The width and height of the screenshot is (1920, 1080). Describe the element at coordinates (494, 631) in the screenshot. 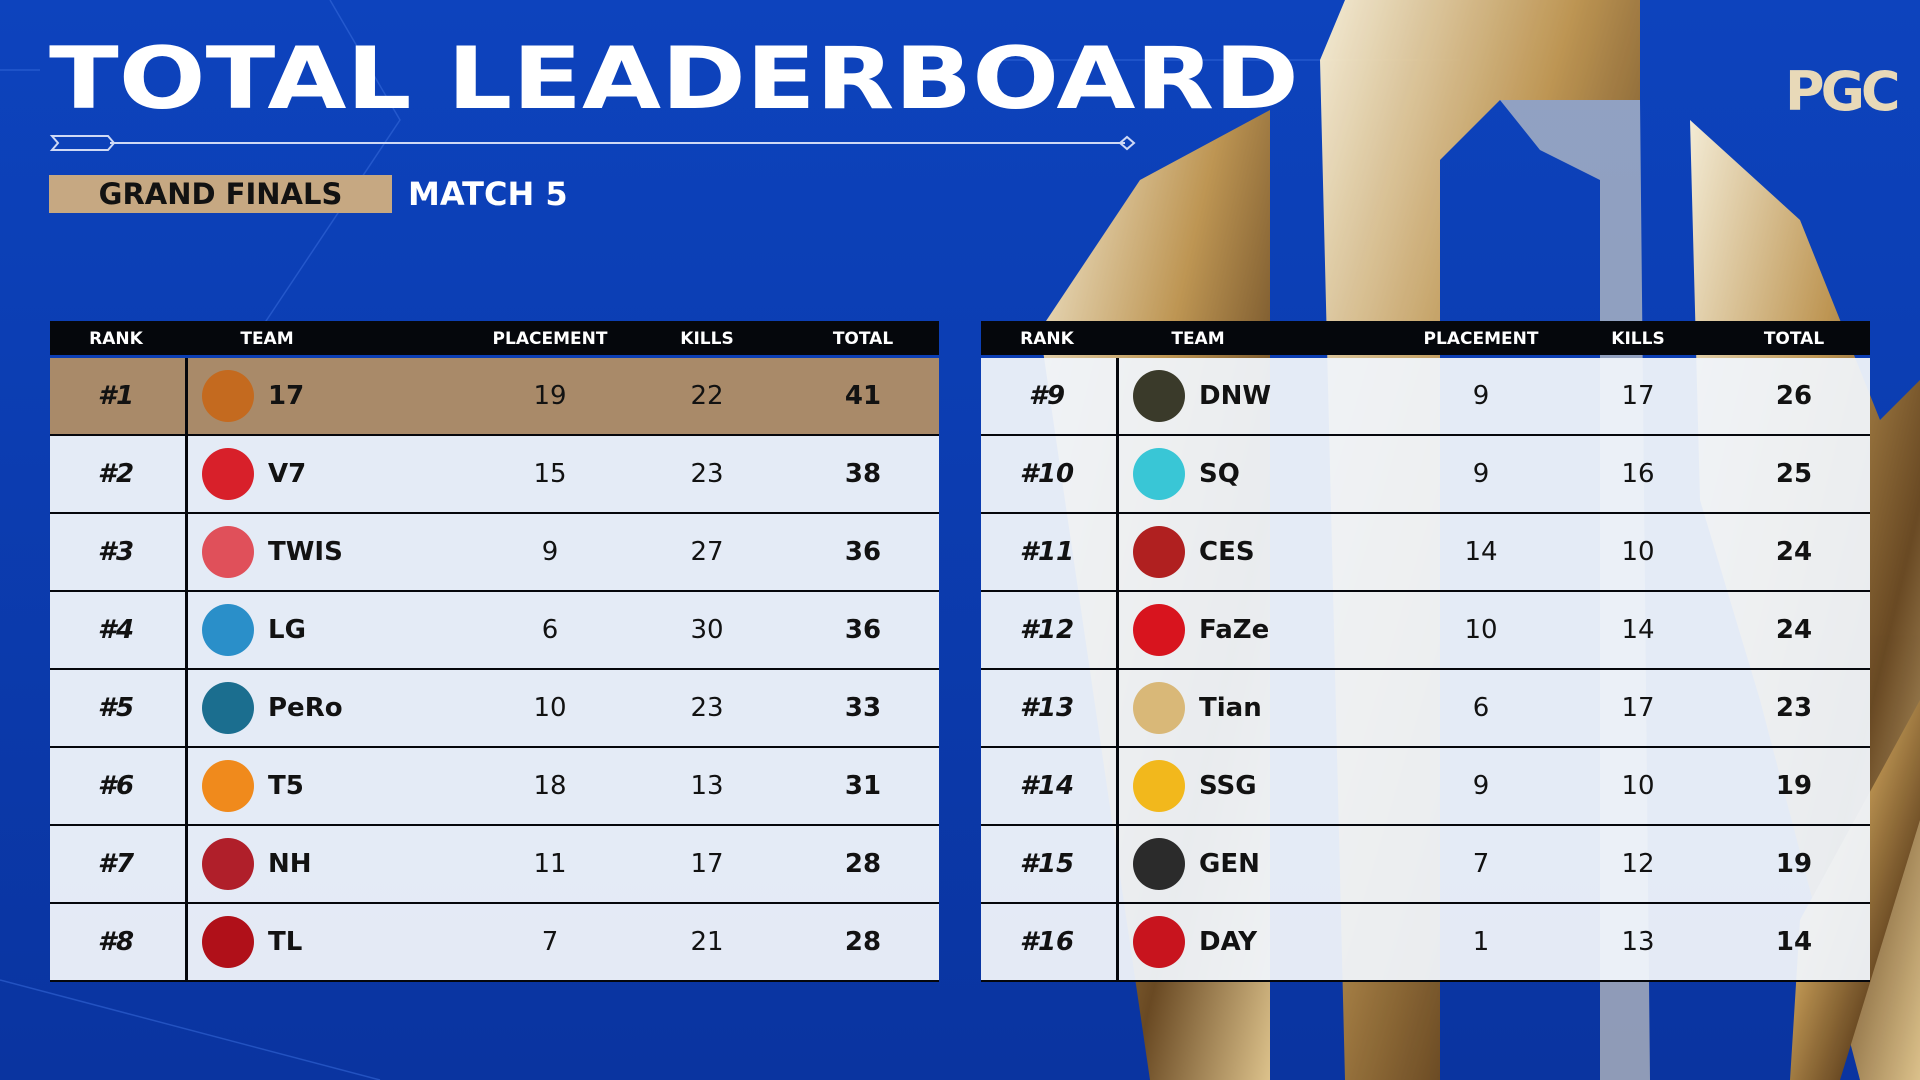

I see `table-row: #4 LG 6 30 36` at that location.